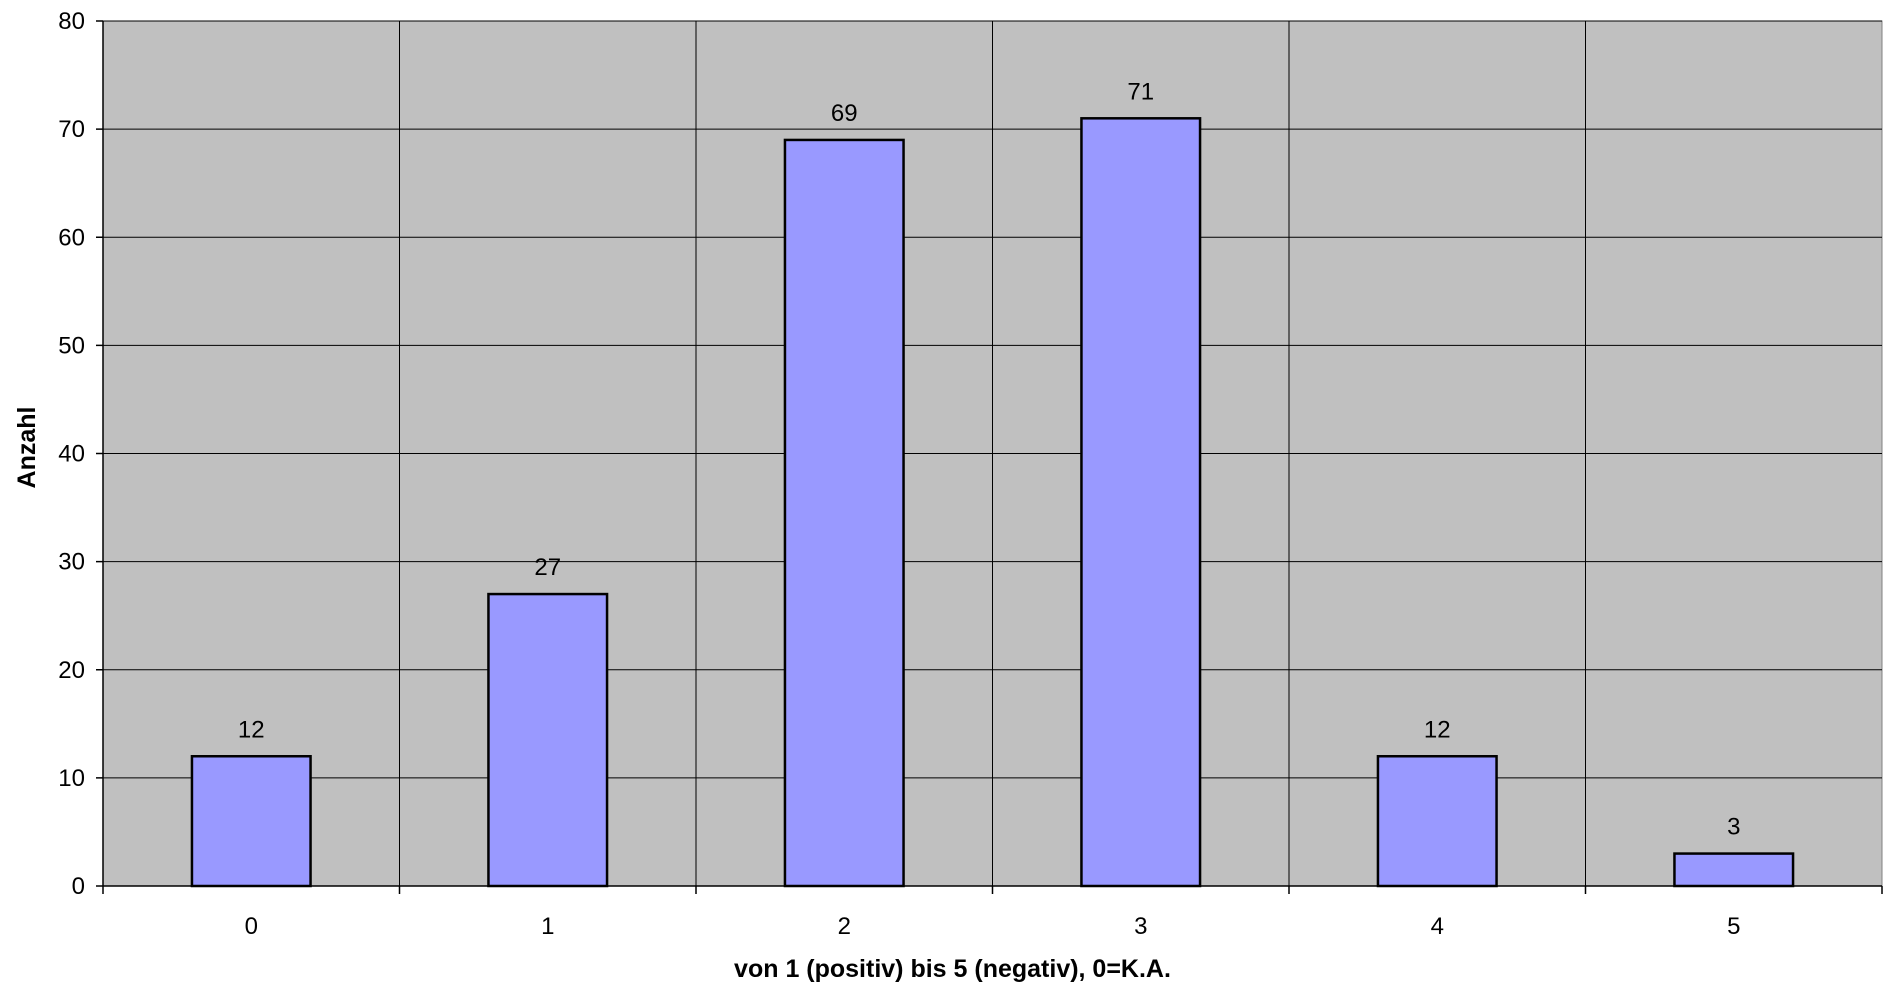 This screenshot has width=1887, height=987. What do you see at coordinates (71, 21) in the screenshot?
I see `y-tick-label: 80` at bounding box center [71, 21].